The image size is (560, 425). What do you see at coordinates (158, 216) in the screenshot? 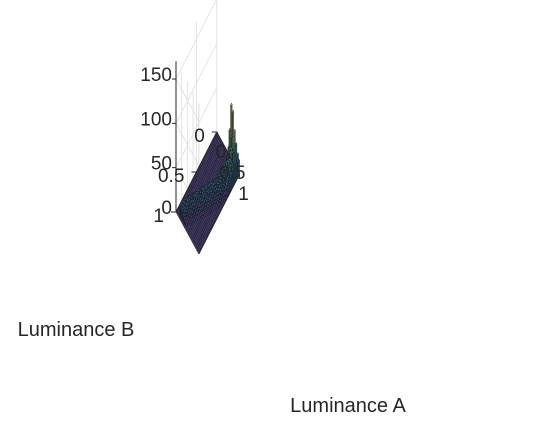
I see `y-tick-label: 1` at bounding box center [158, 216].